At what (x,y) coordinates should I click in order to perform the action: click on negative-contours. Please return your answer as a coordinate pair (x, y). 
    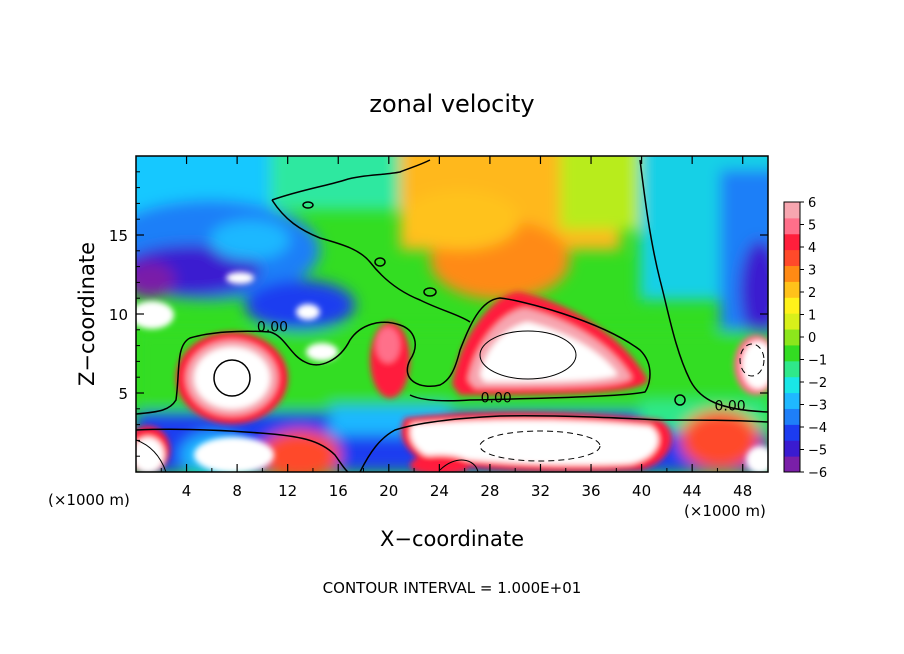
    Looking at the image, I should click on (622, 402).